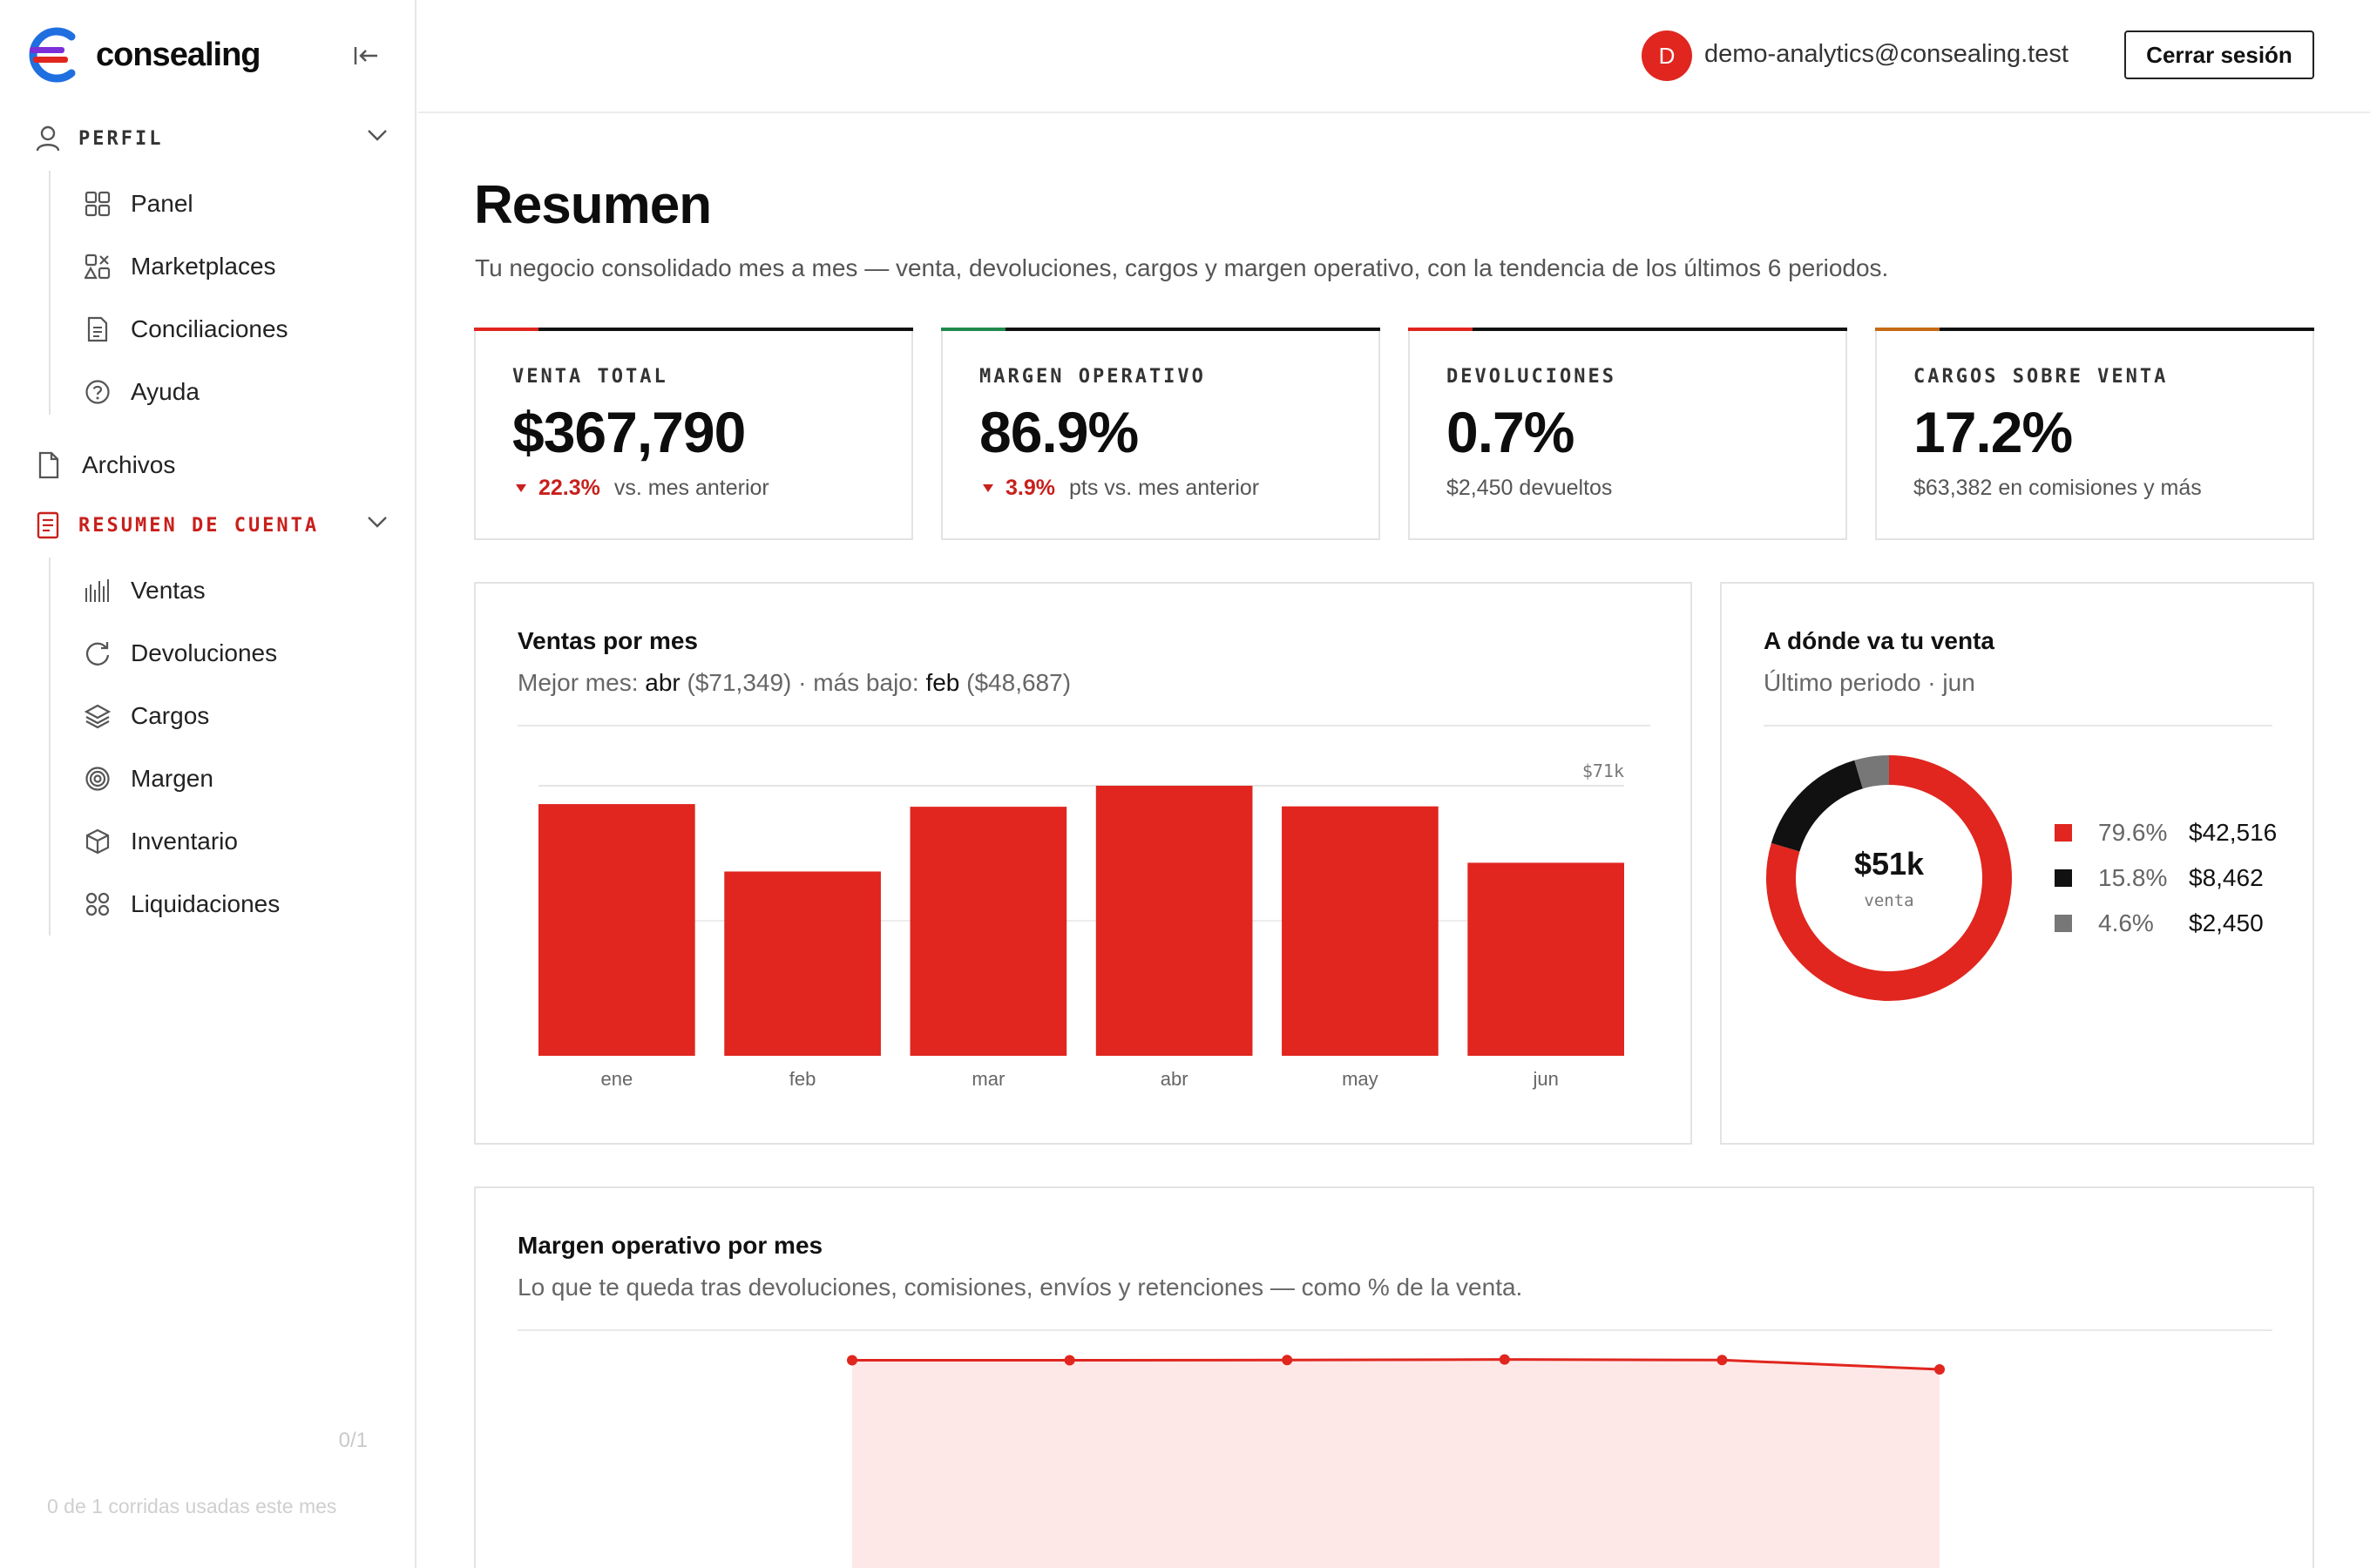 This screenshot has height=1568, width=2370. What do you see at coordinates (1889, 878) in the screenshot?
I see `donut-slice` at bounding box center [1889, 878].